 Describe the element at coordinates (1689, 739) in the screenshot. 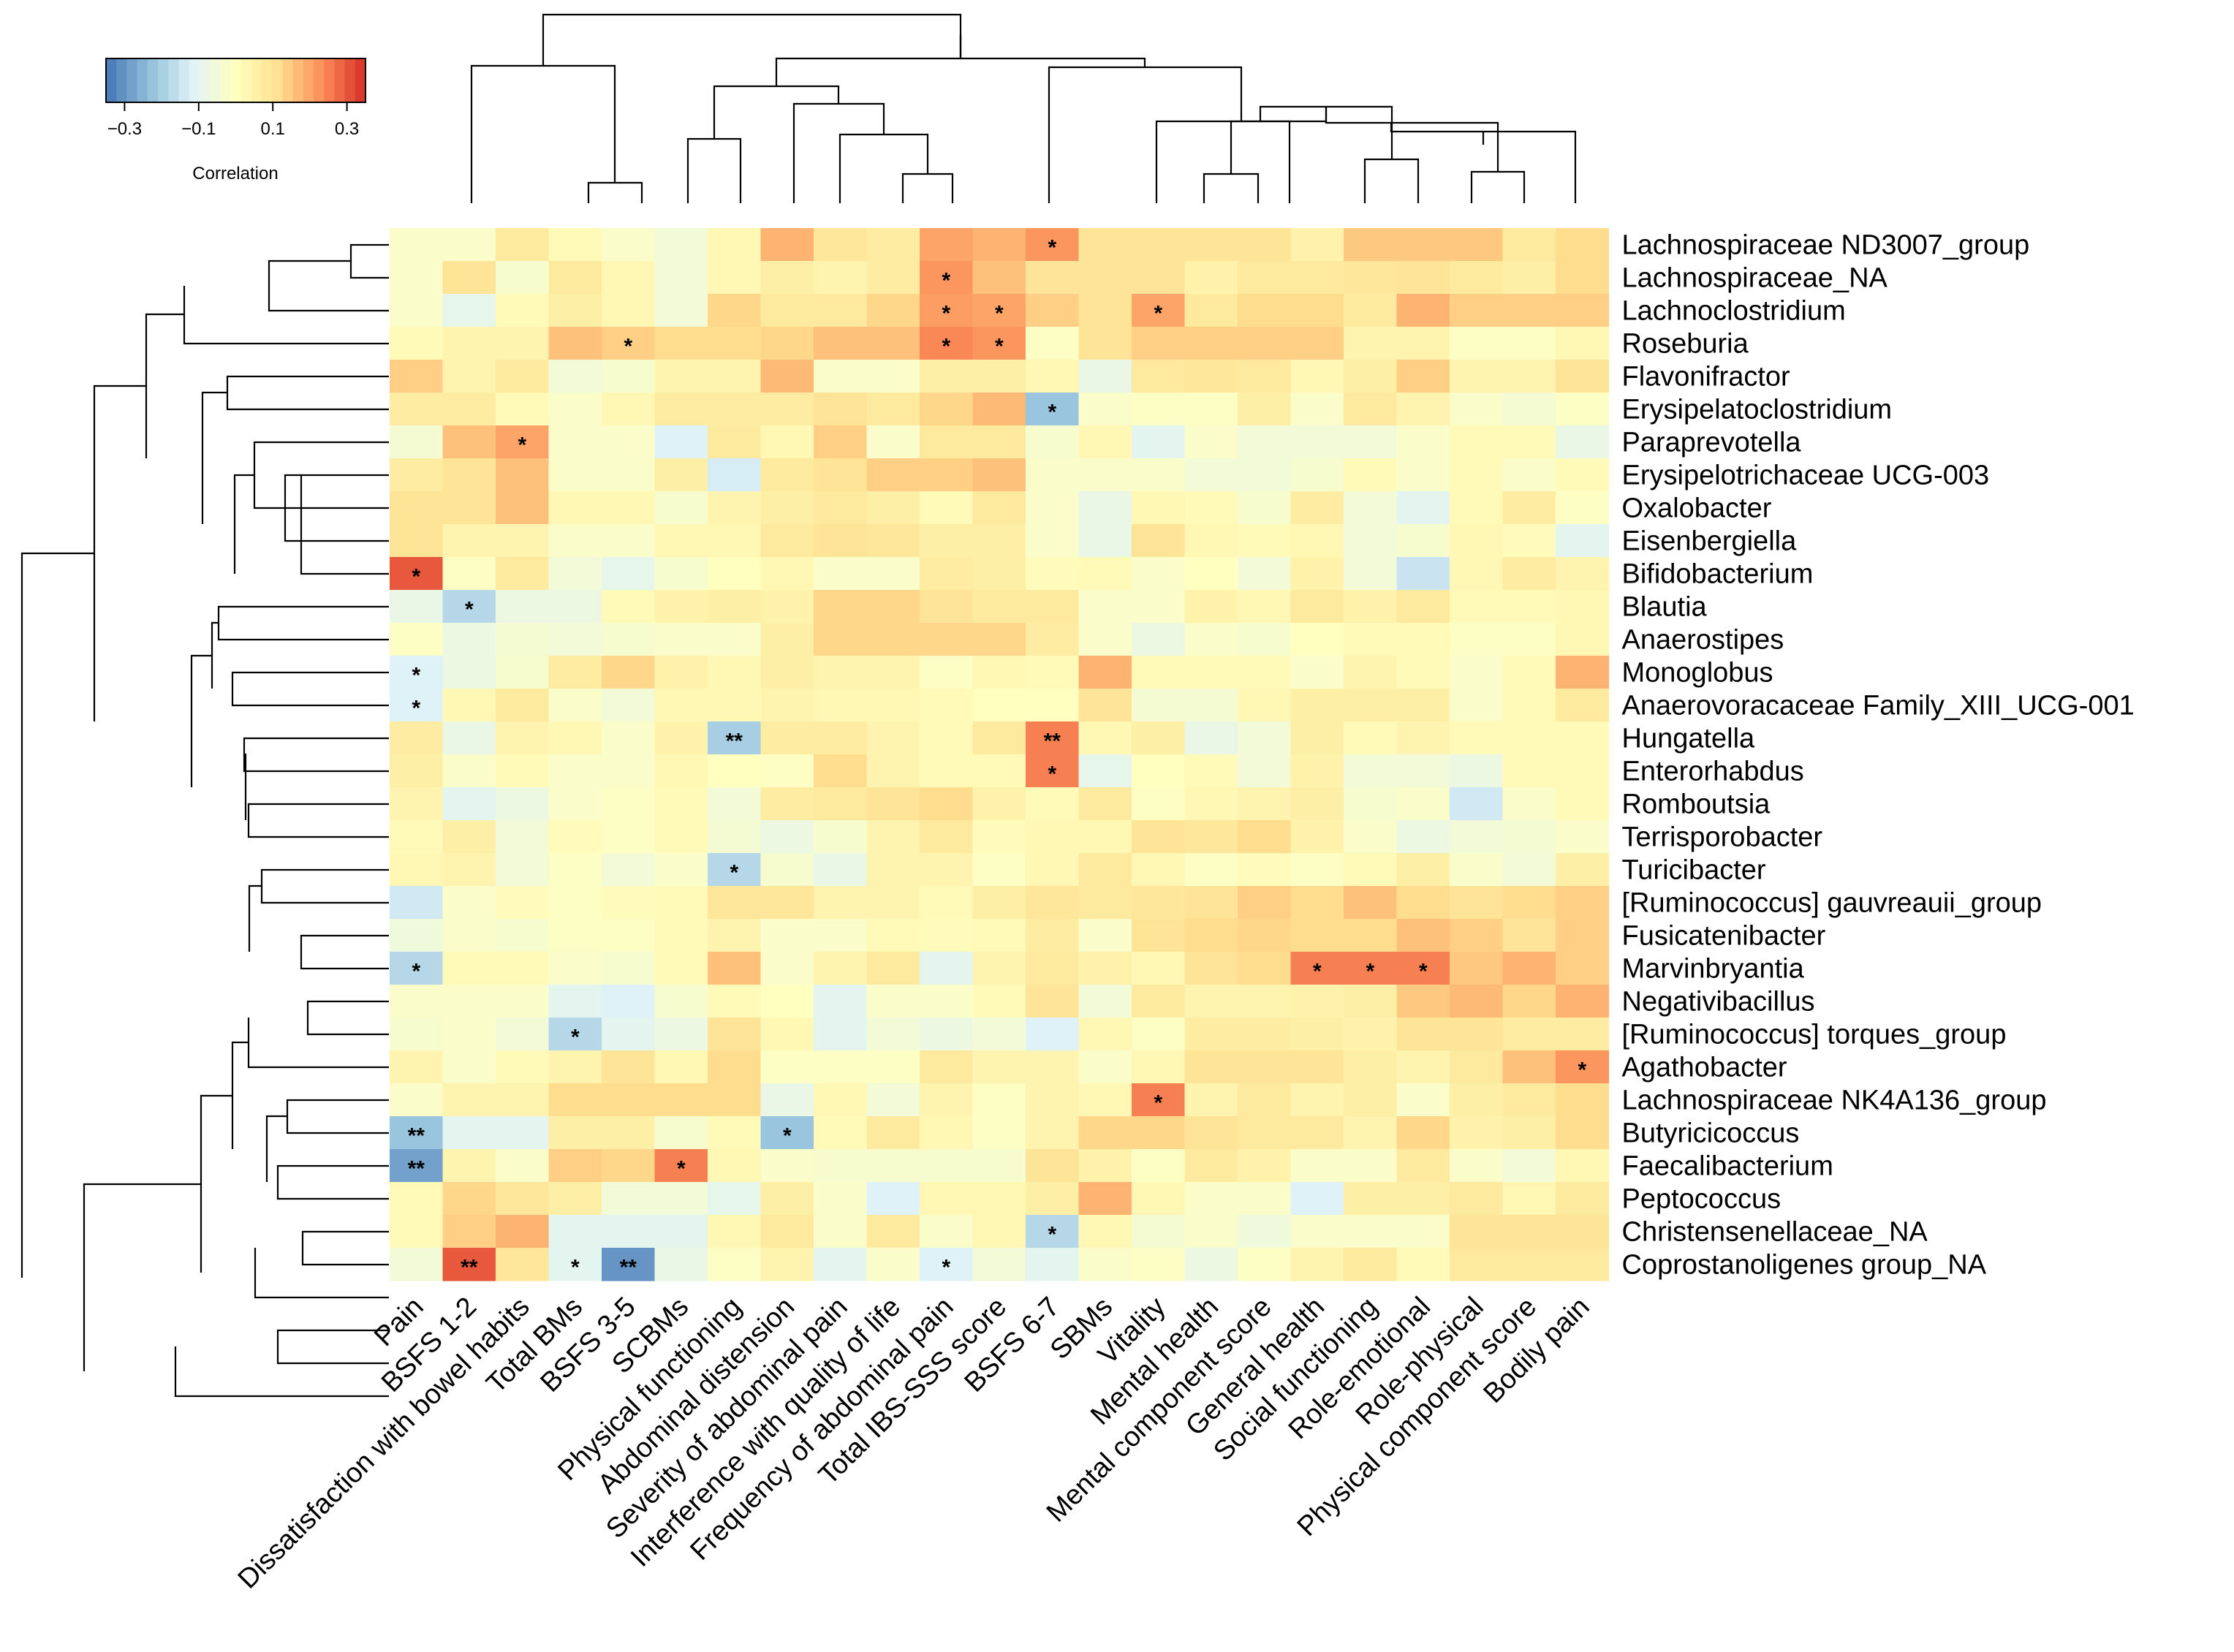

I see `row-label: Hungatella` at that location.